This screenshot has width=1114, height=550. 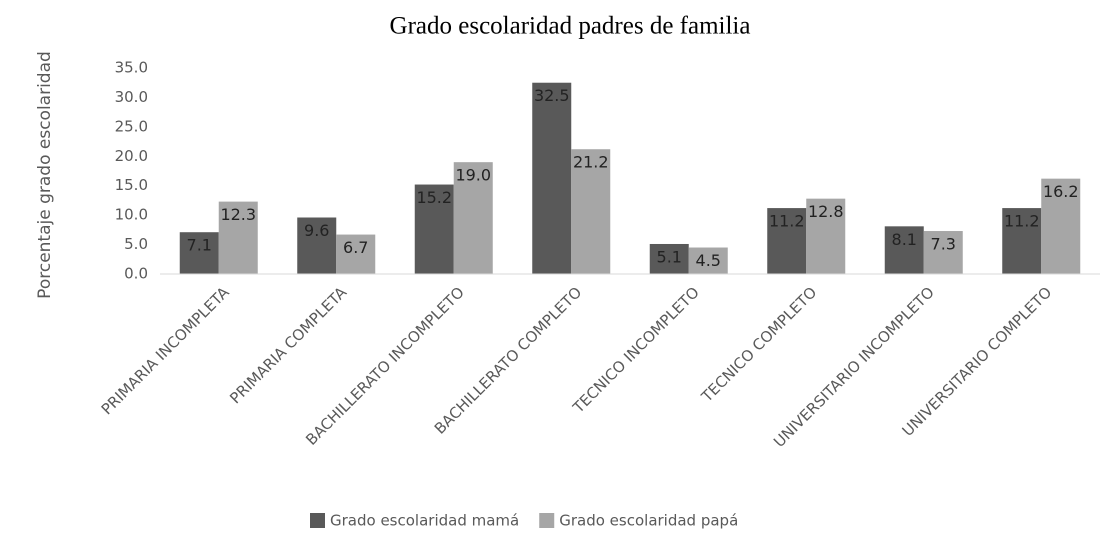 I want to click on data-label: 4.5, so click(x=708, y=260).